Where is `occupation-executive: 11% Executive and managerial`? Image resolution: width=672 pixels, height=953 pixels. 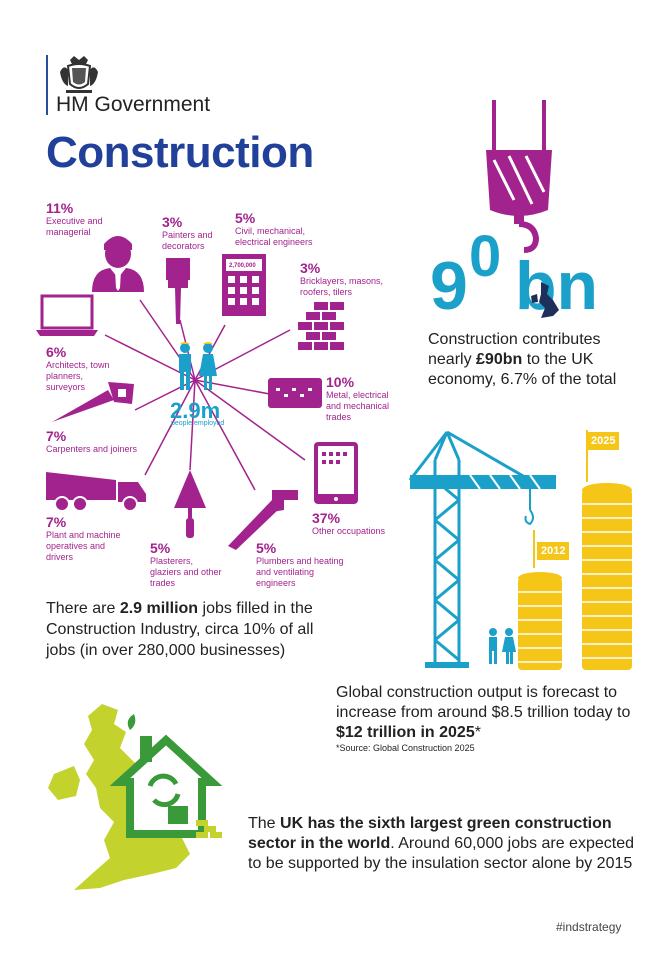 occupation-executive: 11% Executive and managerial is located at coordinates (86, 219).